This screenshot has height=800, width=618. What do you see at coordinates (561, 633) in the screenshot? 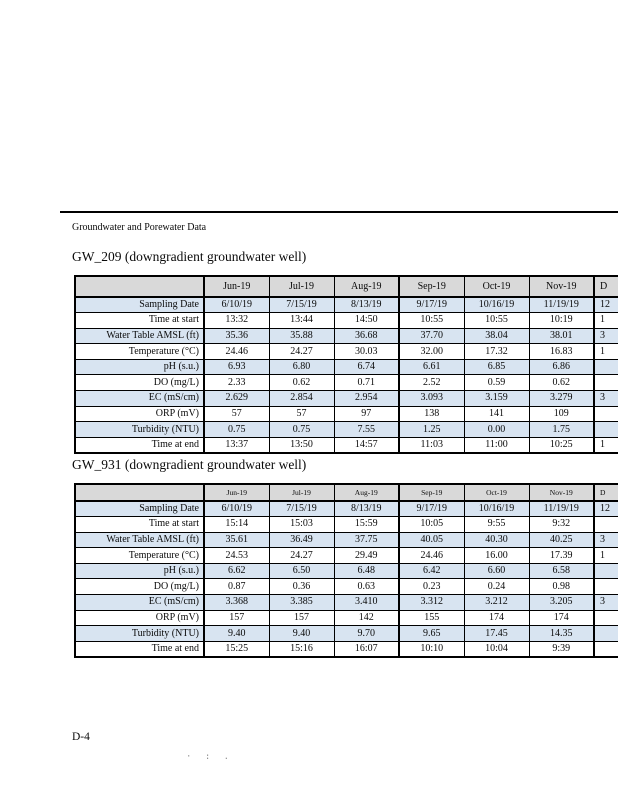
I see `data-cell: 14.35` at bounding box center [561, 633].